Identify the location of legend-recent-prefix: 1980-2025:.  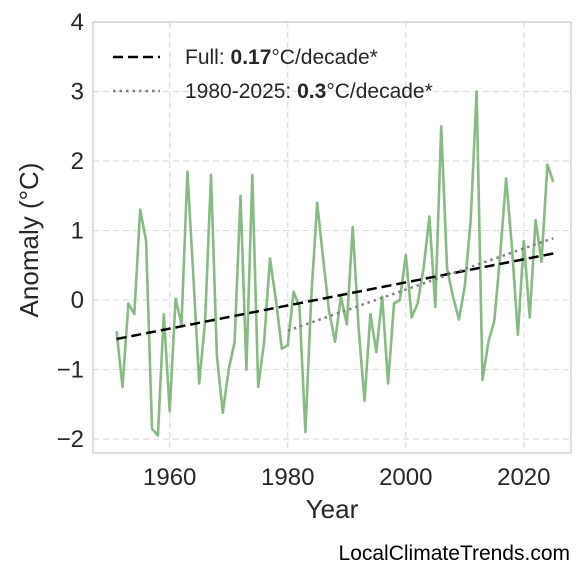
(241, 91).